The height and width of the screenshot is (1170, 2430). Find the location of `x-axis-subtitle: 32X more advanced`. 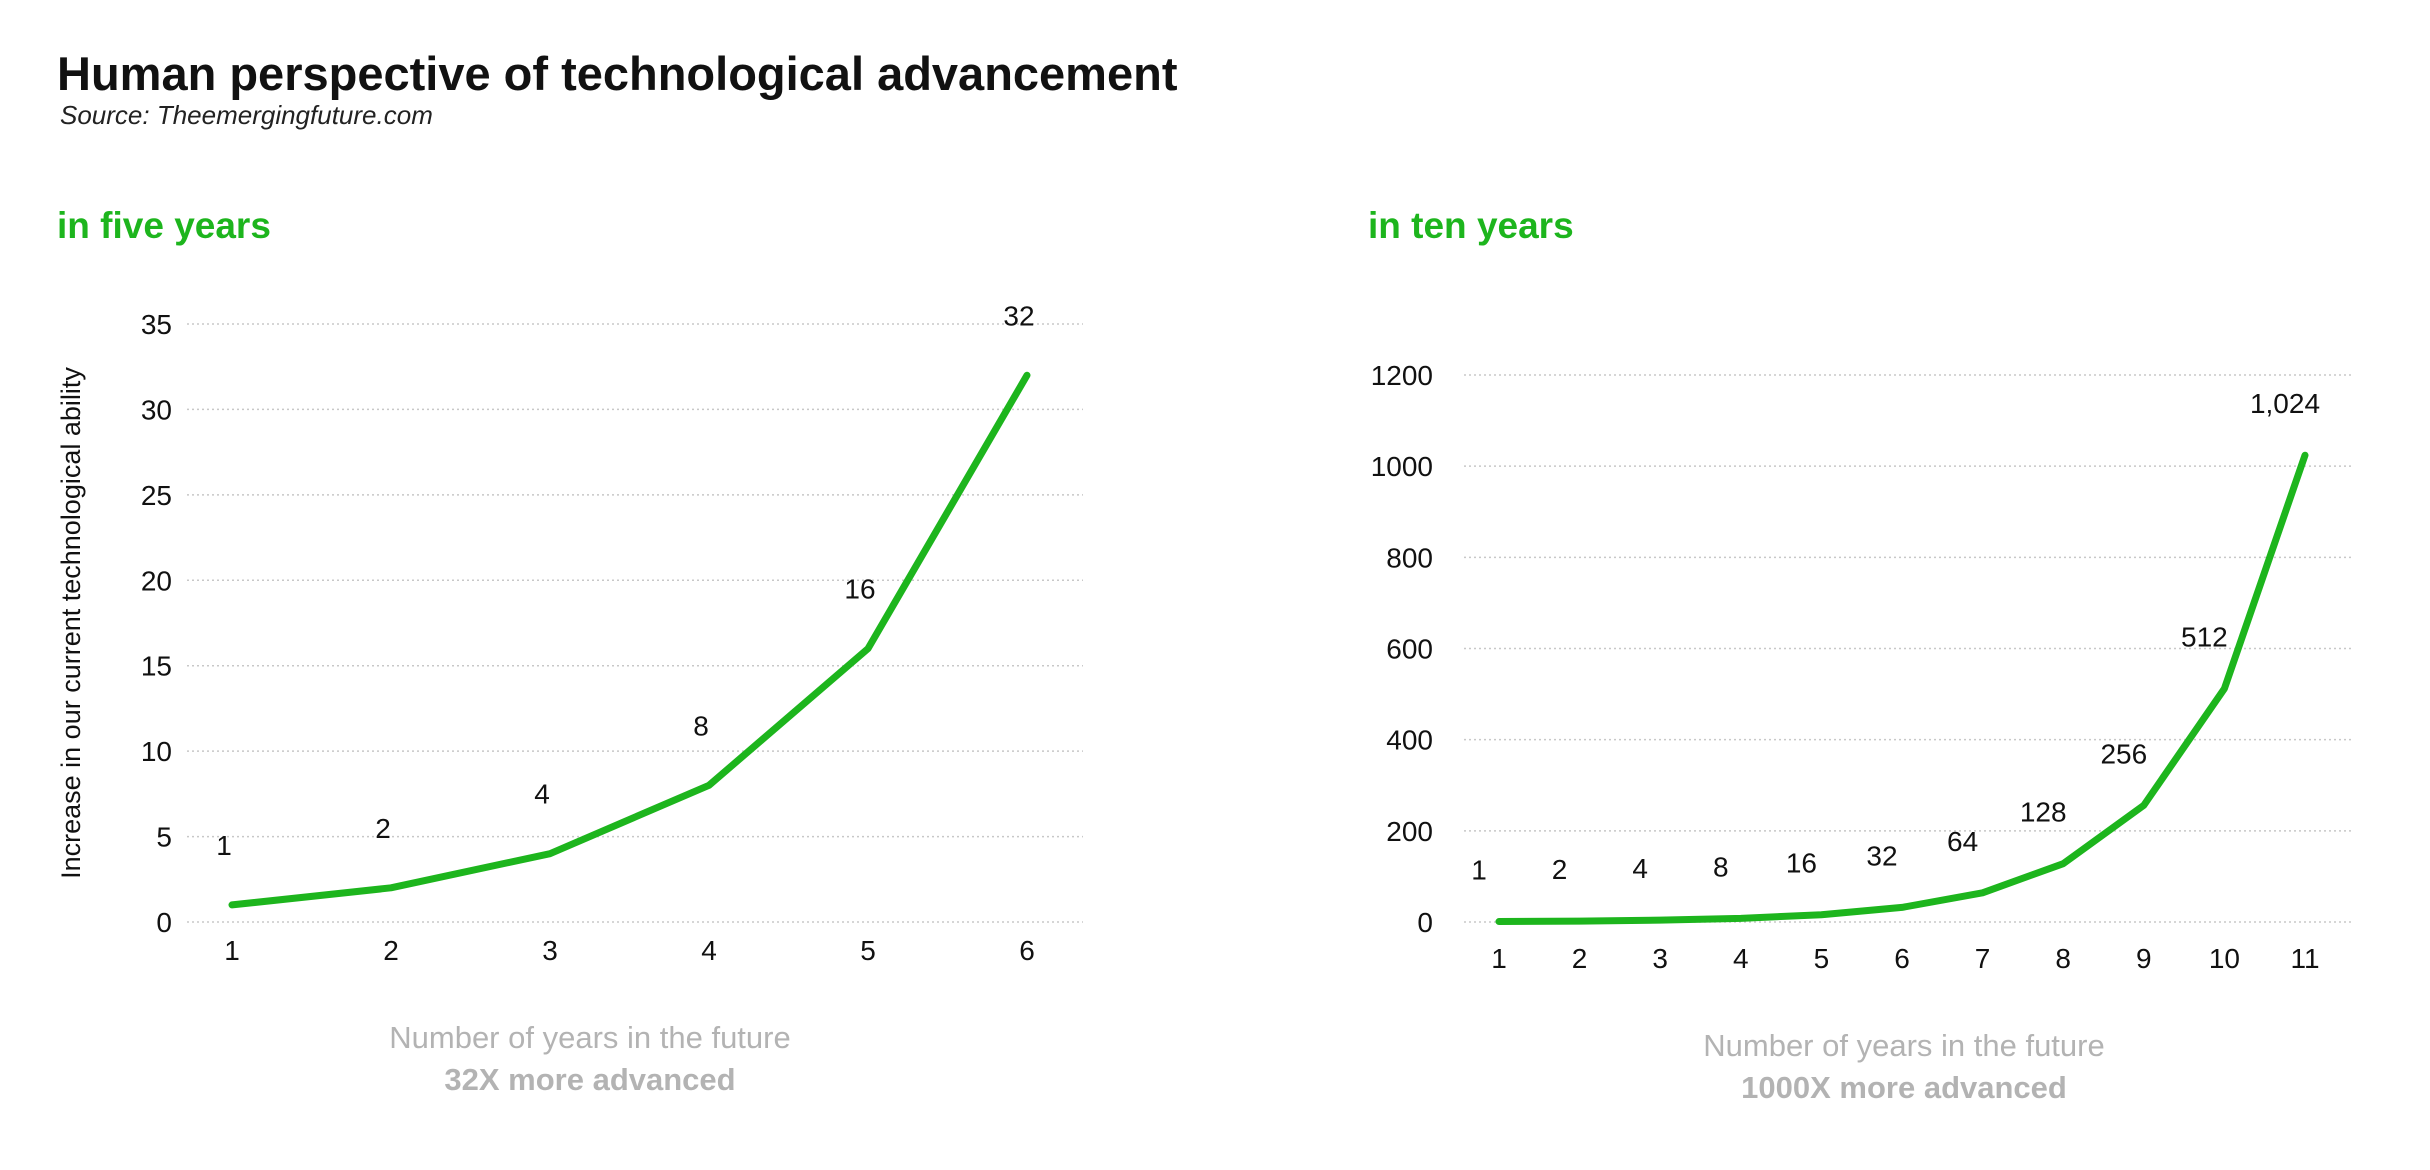

x-axis-subtitle: 32X more advanced is located at coordinates (589, 1079).